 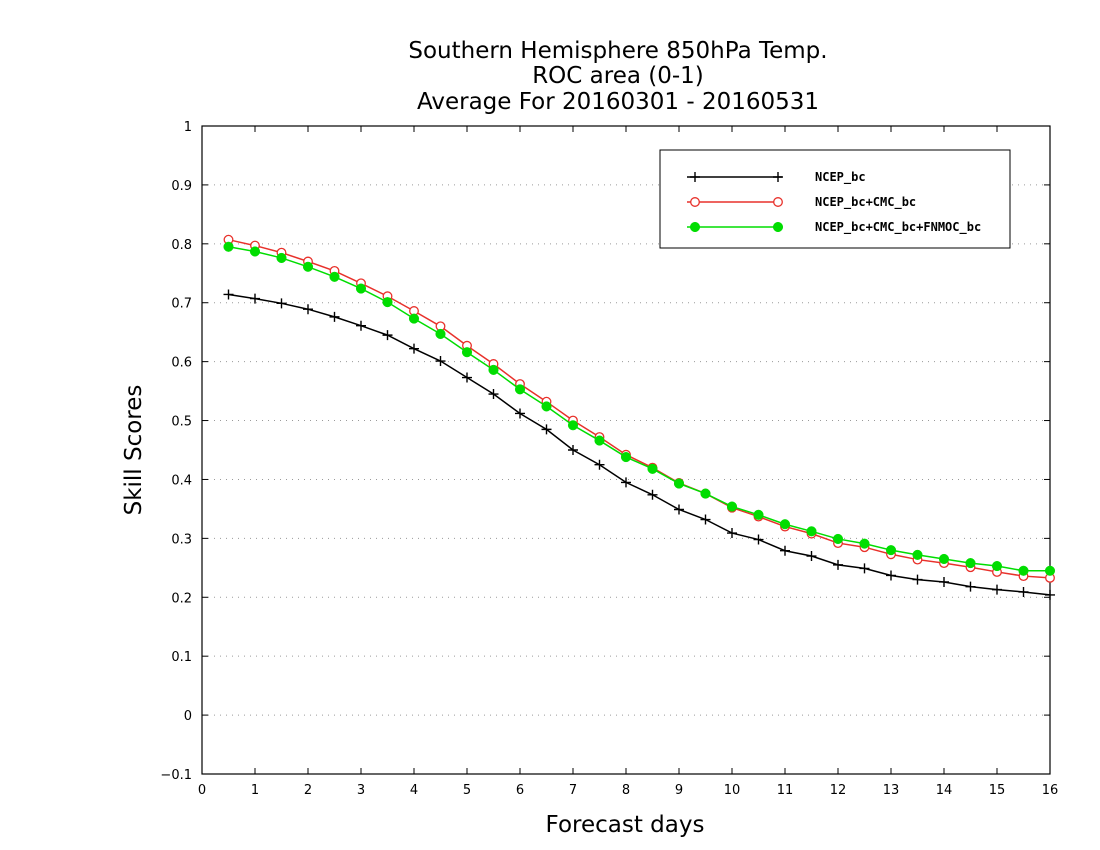 I want to click on legend-label: NCEP_bc+CMC_bc, so click(x=865, y=202).